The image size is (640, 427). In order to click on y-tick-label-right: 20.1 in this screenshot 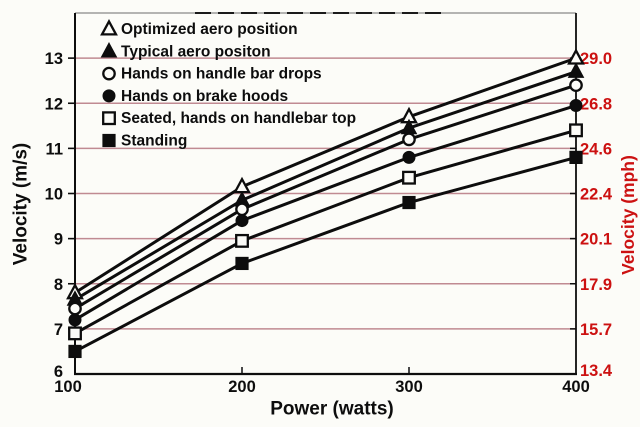, I will do `click(596, 240)`.